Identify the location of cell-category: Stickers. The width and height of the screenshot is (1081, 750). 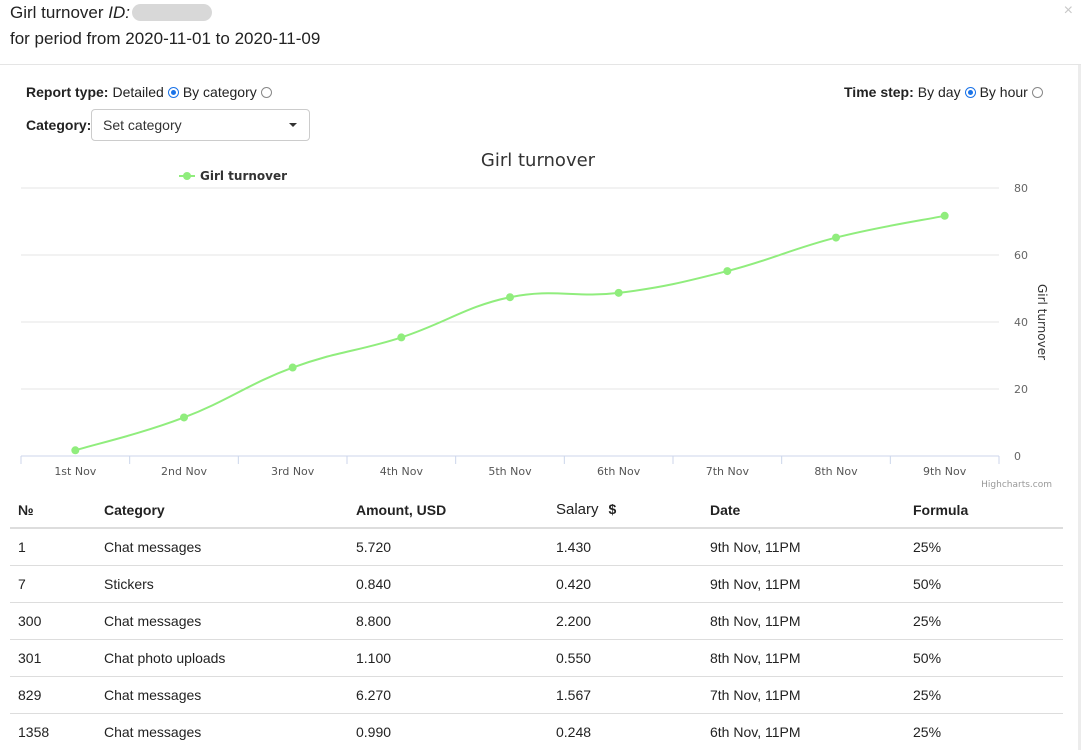
(222, 583).